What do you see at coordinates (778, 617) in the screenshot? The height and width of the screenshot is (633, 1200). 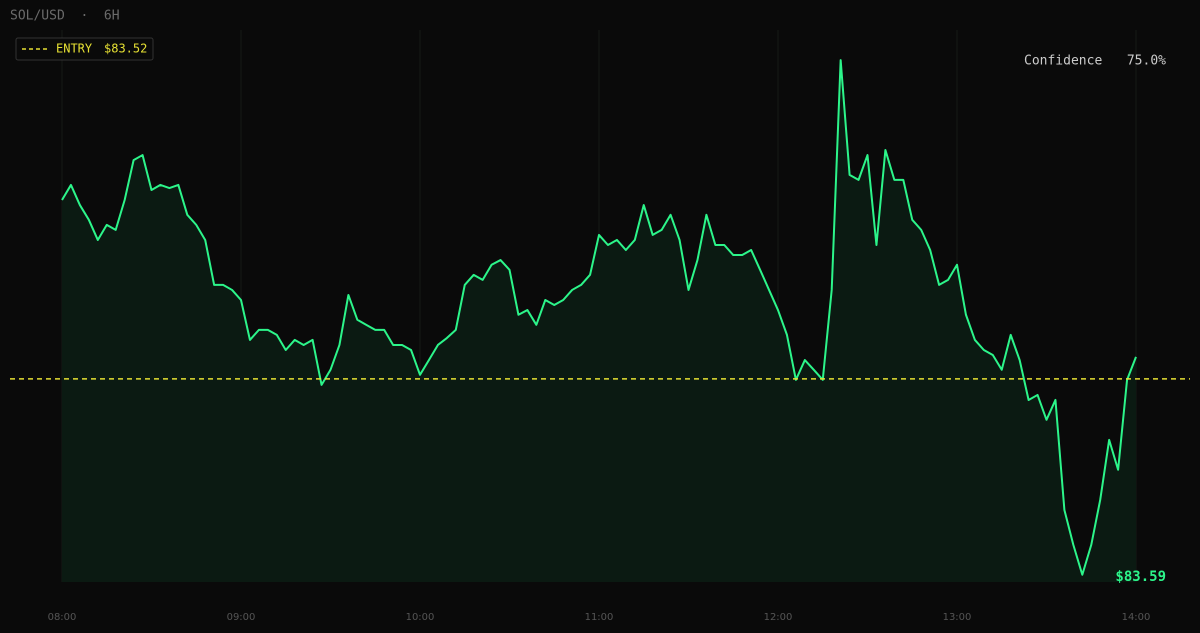 I see `x-tick-label: 12:00` at bounding box center [778, 617].